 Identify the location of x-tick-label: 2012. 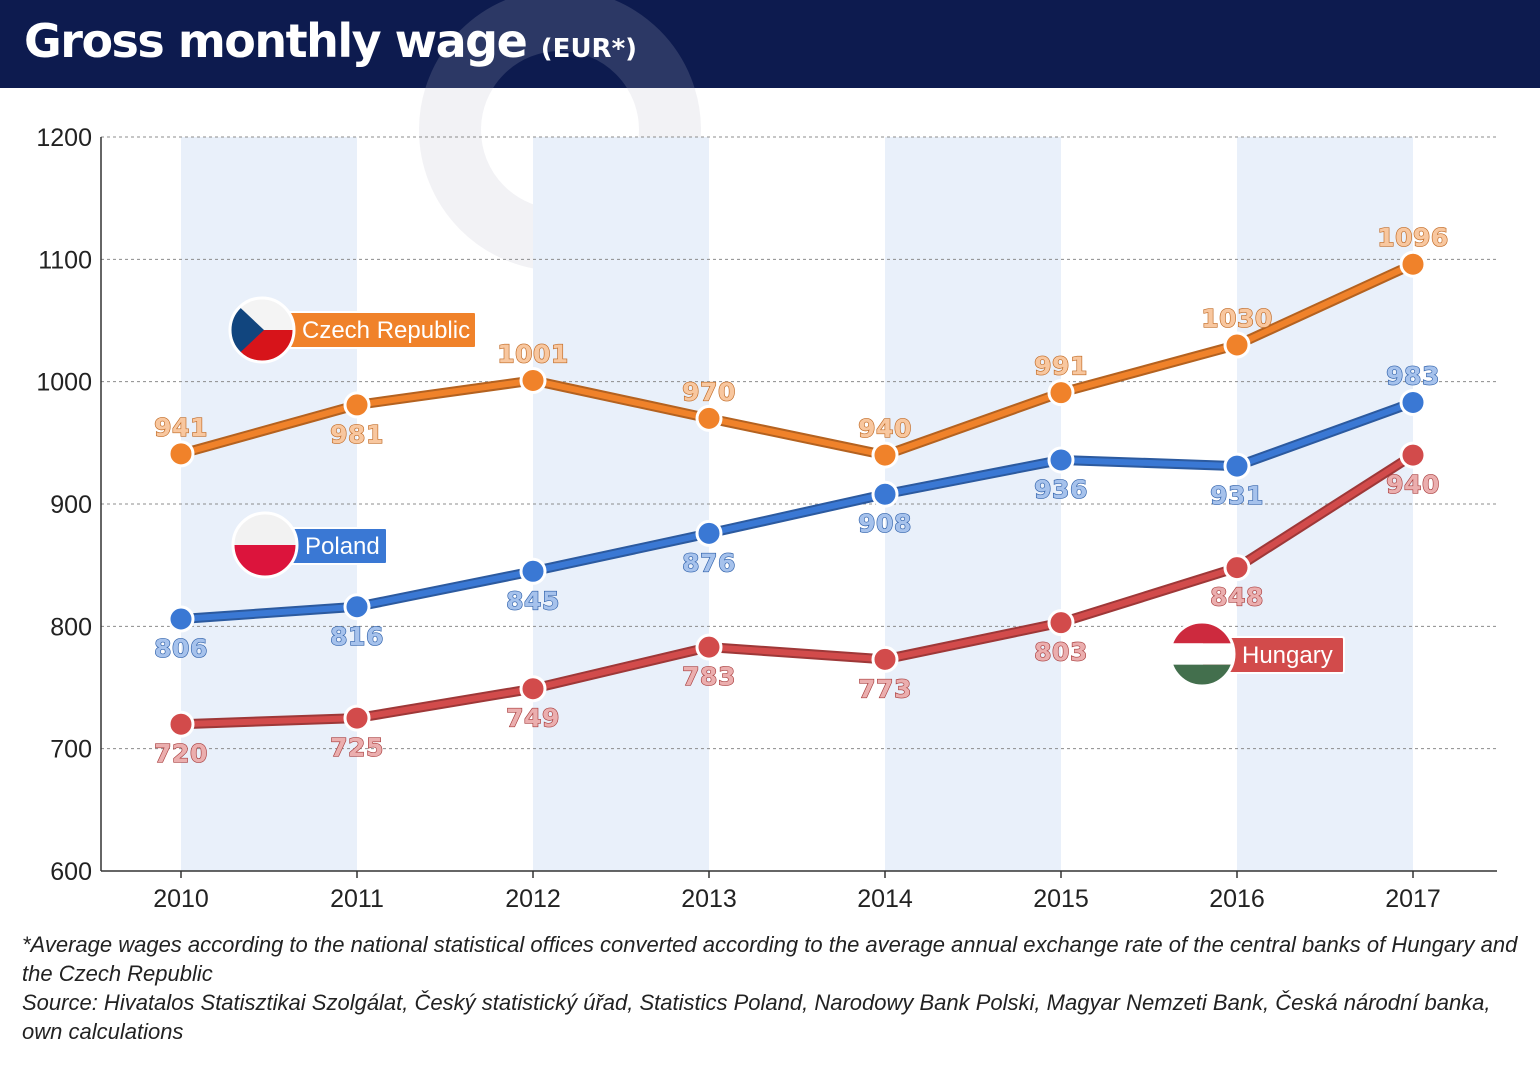
(533, 899).